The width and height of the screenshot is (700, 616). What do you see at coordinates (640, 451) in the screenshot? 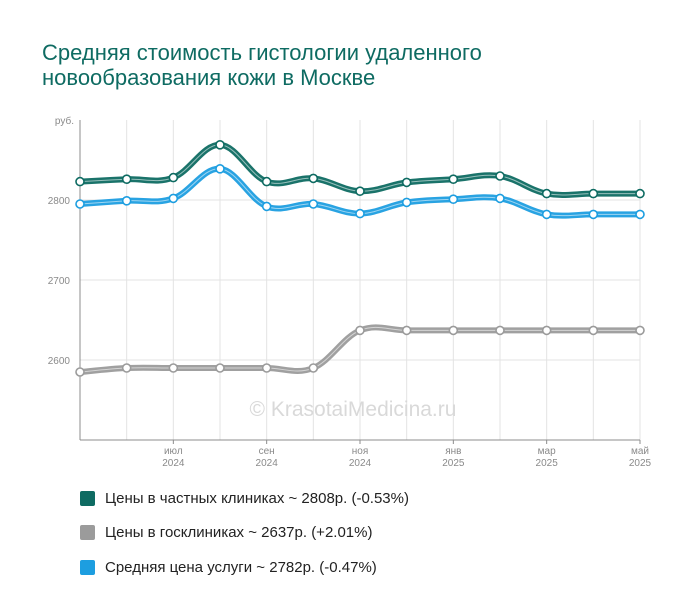
I see `x-tick-label-month: май` at bounding box center [640, 451].